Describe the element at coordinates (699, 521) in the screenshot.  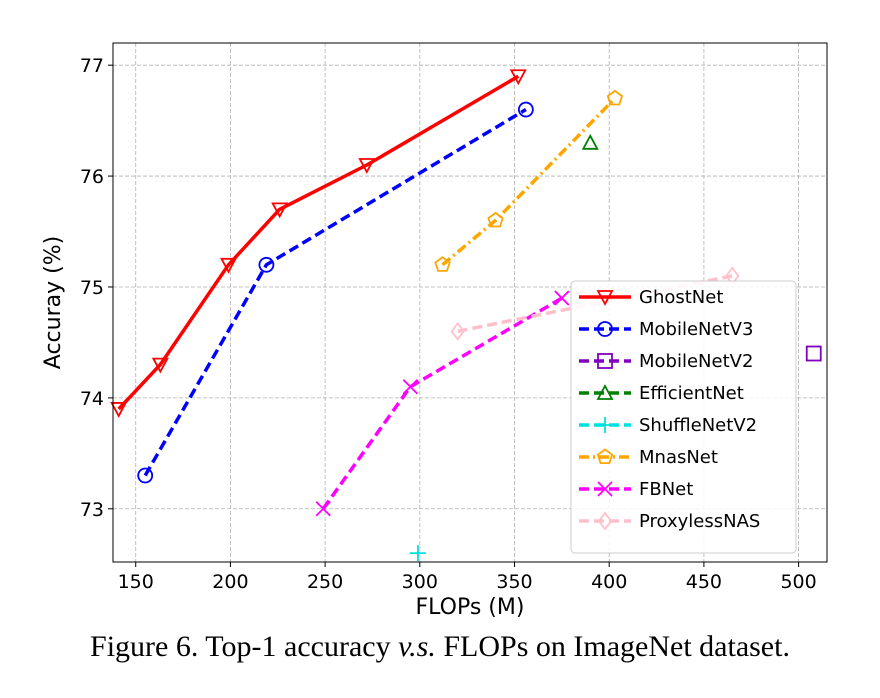
I see `legend-label: ProxylessNAS` at that location.